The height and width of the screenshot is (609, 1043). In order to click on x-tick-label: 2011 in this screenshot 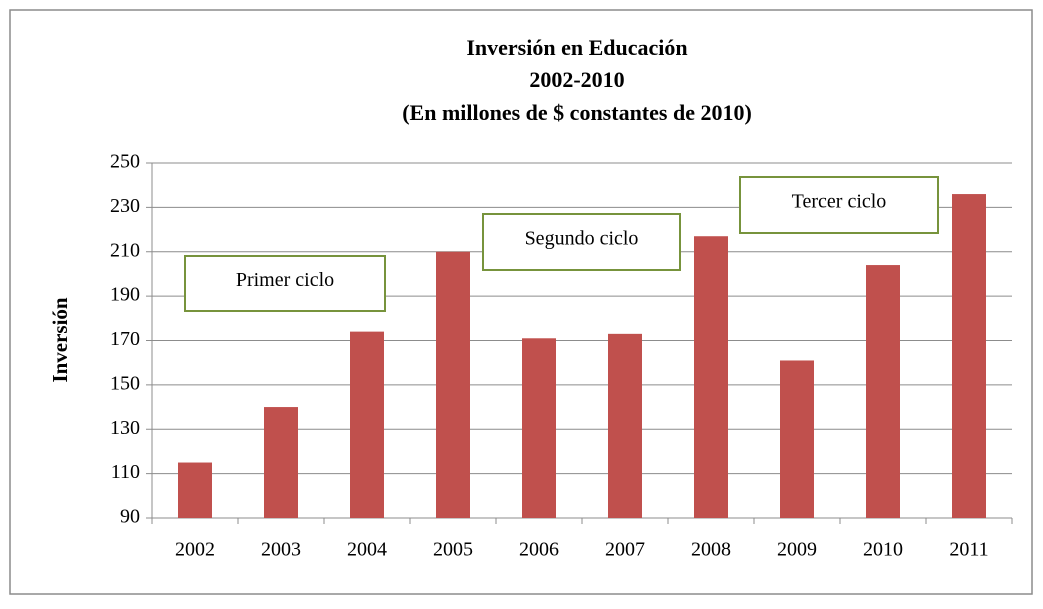, I will do `click(968, 550)`.